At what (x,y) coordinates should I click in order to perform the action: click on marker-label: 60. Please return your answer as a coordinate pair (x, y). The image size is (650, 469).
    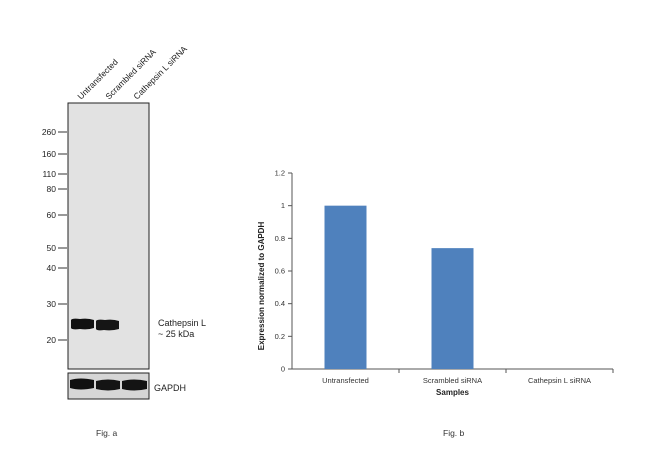
    Looking at the image, I should click on (52, 215).